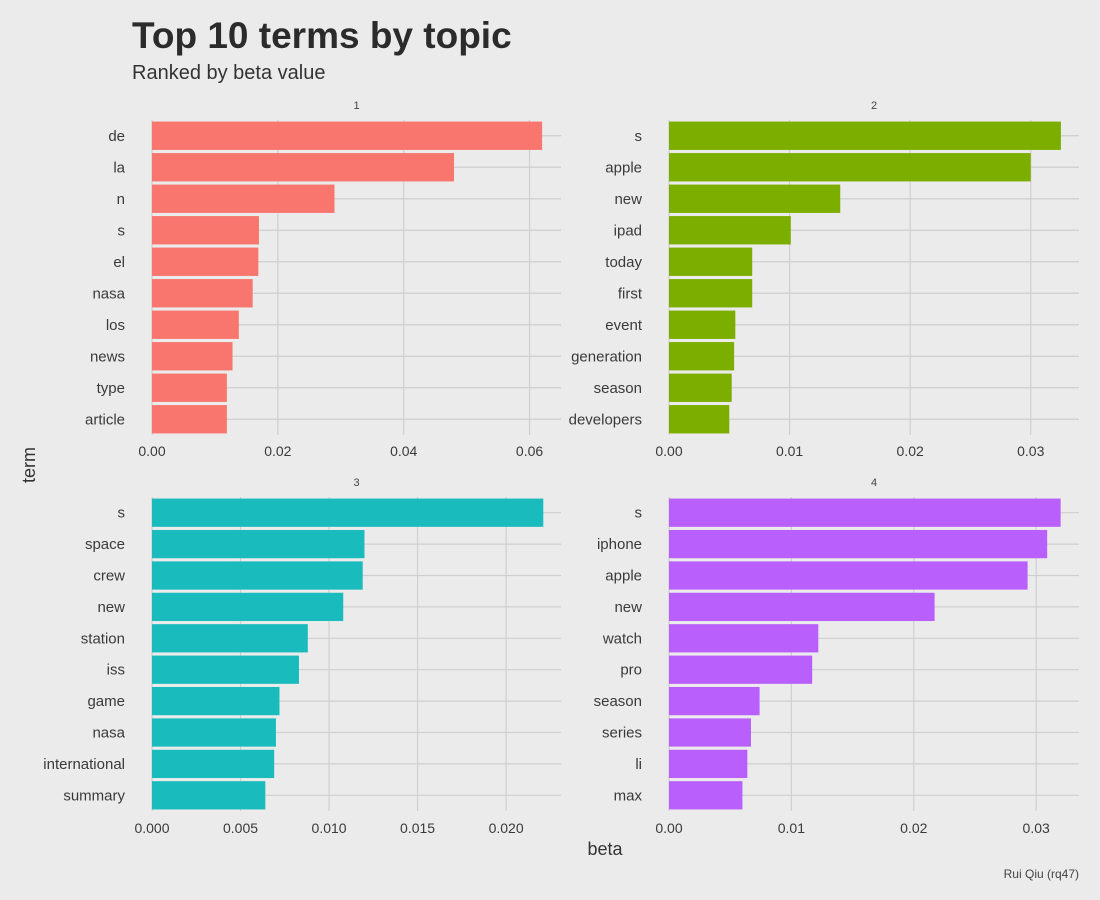  I want to click on y-tick-label: crew, so click(109, 576).